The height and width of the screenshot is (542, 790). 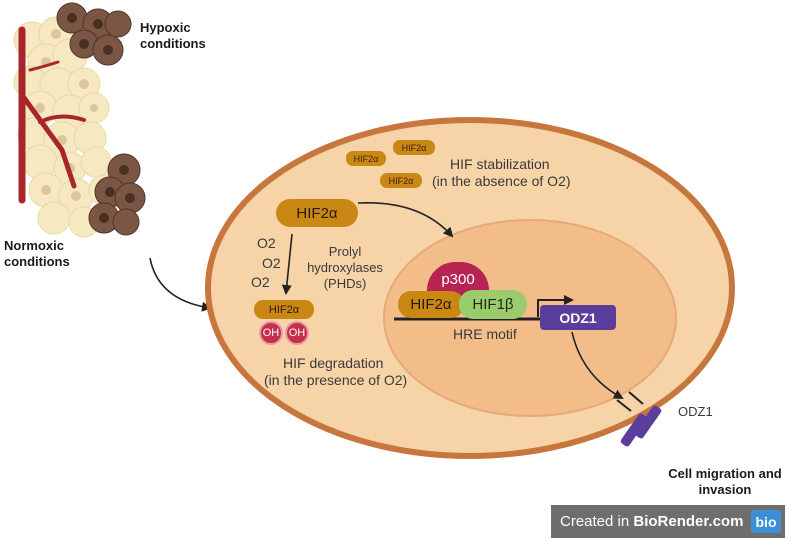 I want to click on stabilization-arrow, so click(x=405, y=219).